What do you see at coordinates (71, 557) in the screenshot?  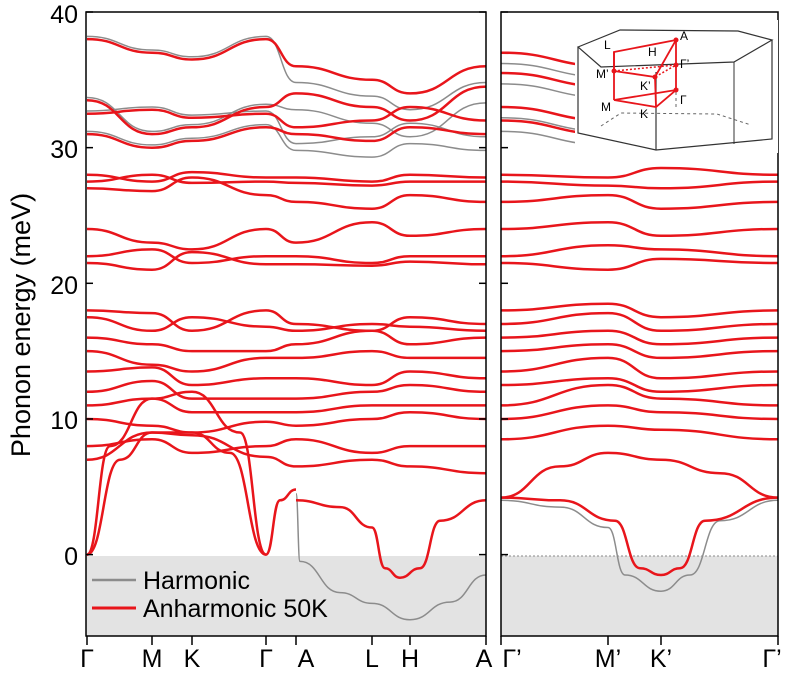 I see `y-tick-0: 0` at bounding box center [71, 557].